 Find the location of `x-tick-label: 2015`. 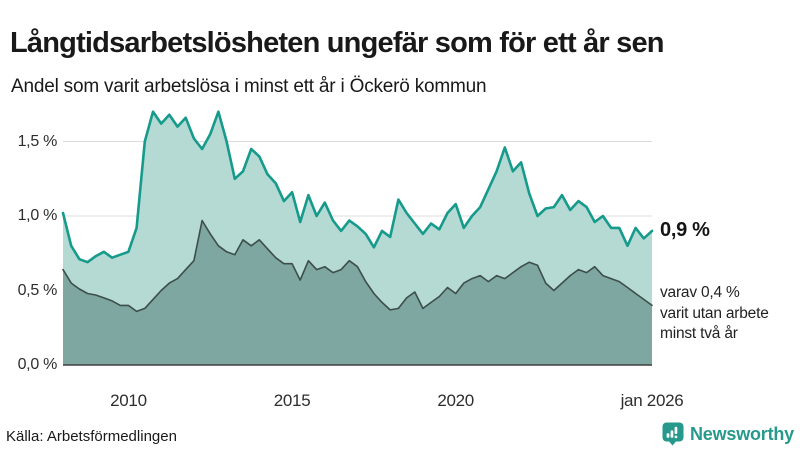

x-tick-label: 2015 is located at coordinates (292, 400).